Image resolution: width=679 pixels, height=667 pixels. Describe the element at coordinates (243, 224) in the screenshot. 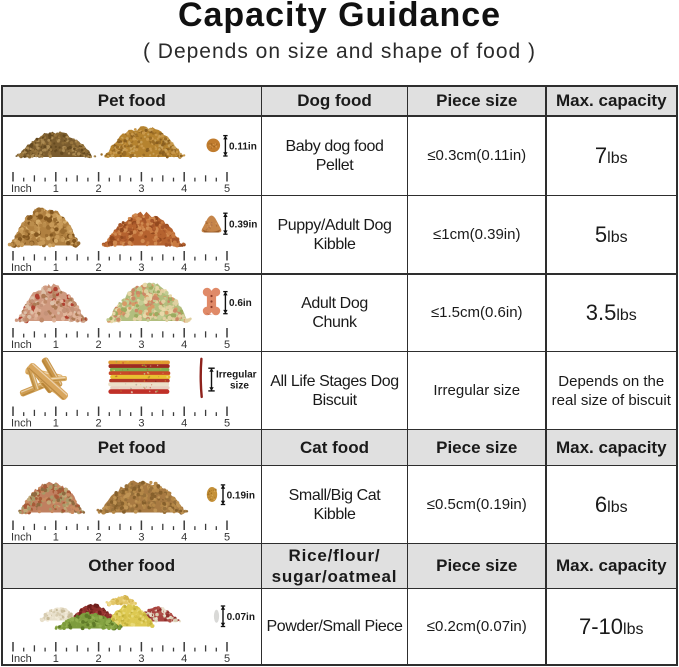

I see `svg-text: 0.39in` at that location.